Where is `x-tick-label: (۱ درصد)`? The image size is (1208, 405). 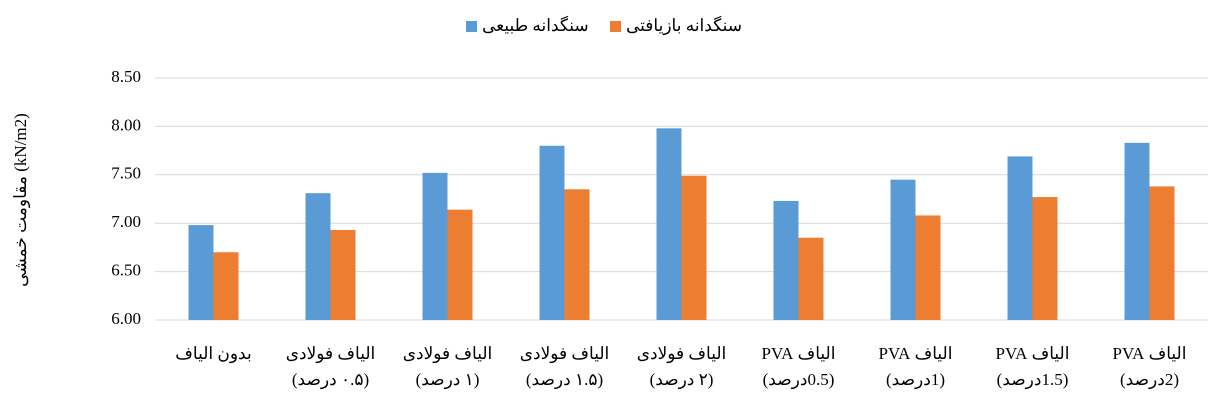
x-tick-label: (۱ درصد) is located at coordinates (448, 380).